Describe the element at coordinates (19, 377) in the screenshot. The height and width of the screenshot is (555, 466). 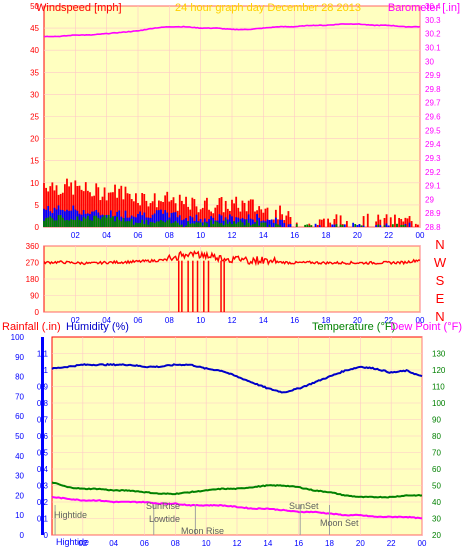
I see `humidity-tick-label-8: 80` at that location.